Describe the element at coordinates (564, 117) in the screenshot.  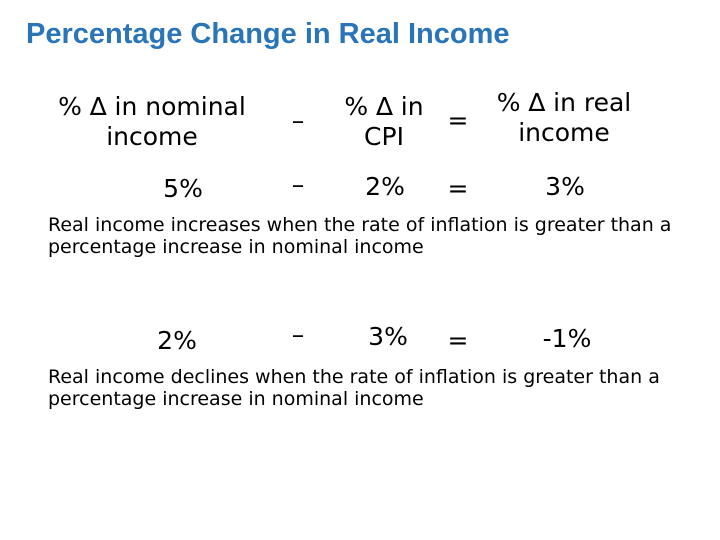
I see `header-term: % ∆ in real income` at that location.